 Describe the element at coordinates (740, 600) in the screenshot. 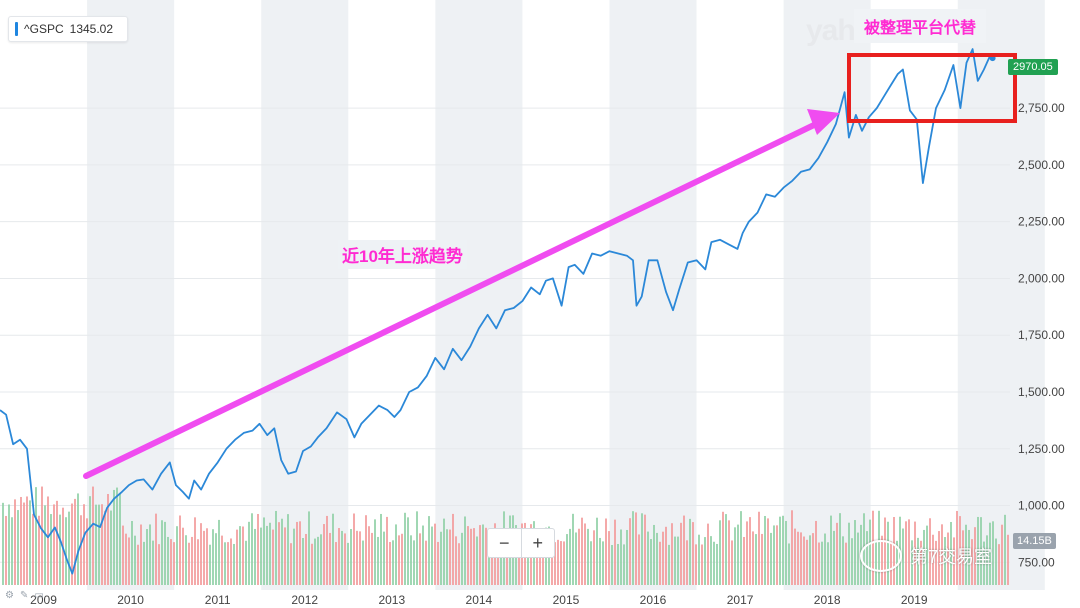

I see `x-tick-label: 2017` at that location.